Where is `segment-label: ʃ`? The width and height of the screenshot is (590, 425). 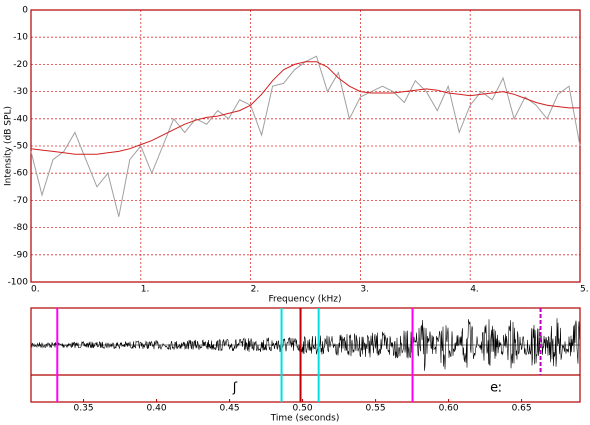 segment-label: ʃ is located at coordinates (235, 388).